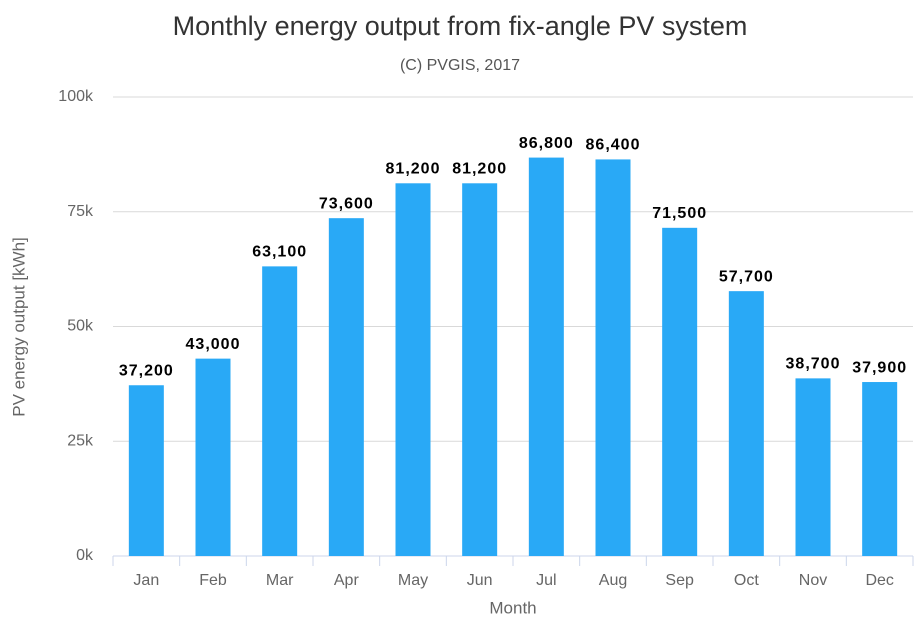  I want to click on x-tick-label: Aug, so click(613, 580).